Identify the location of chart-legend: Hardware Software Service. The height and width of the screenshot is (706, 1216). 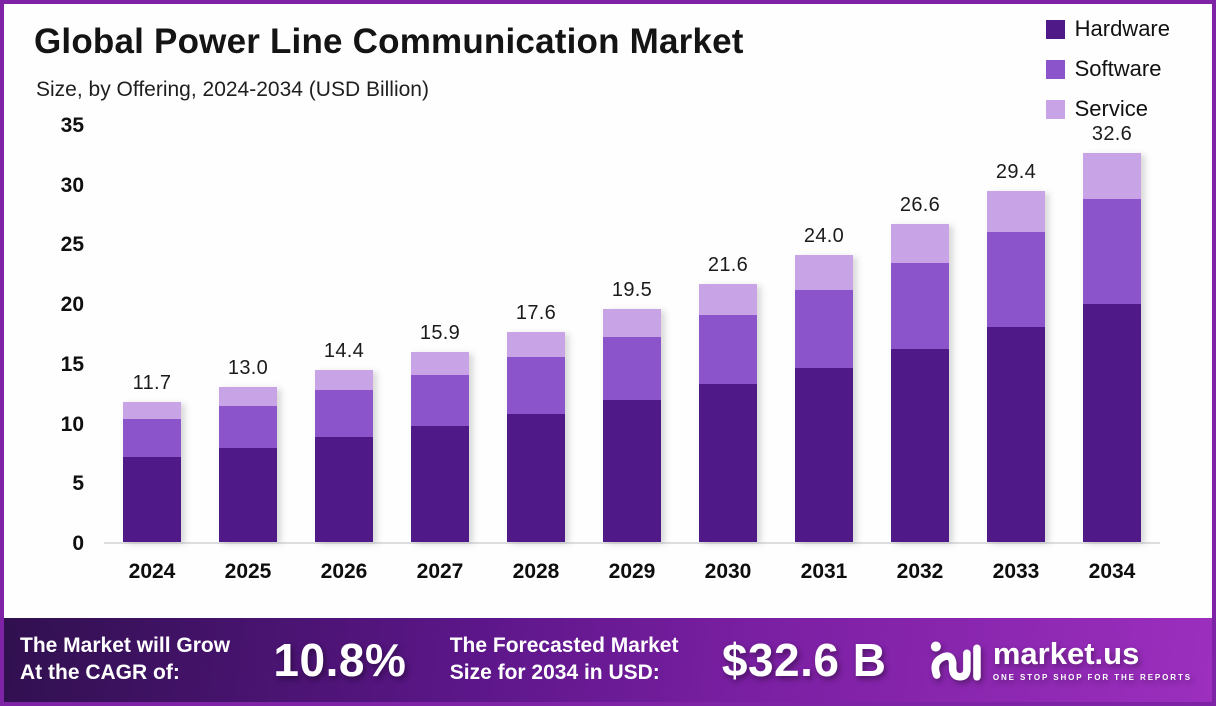
(1107, 69).